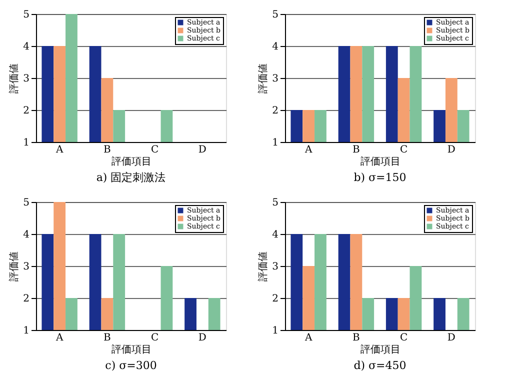 The image size is (523, 387). What do you see at coordinates (380, 365) in the screenshot?
I see `text: d) σ=450` at bounding box center [380, 365].